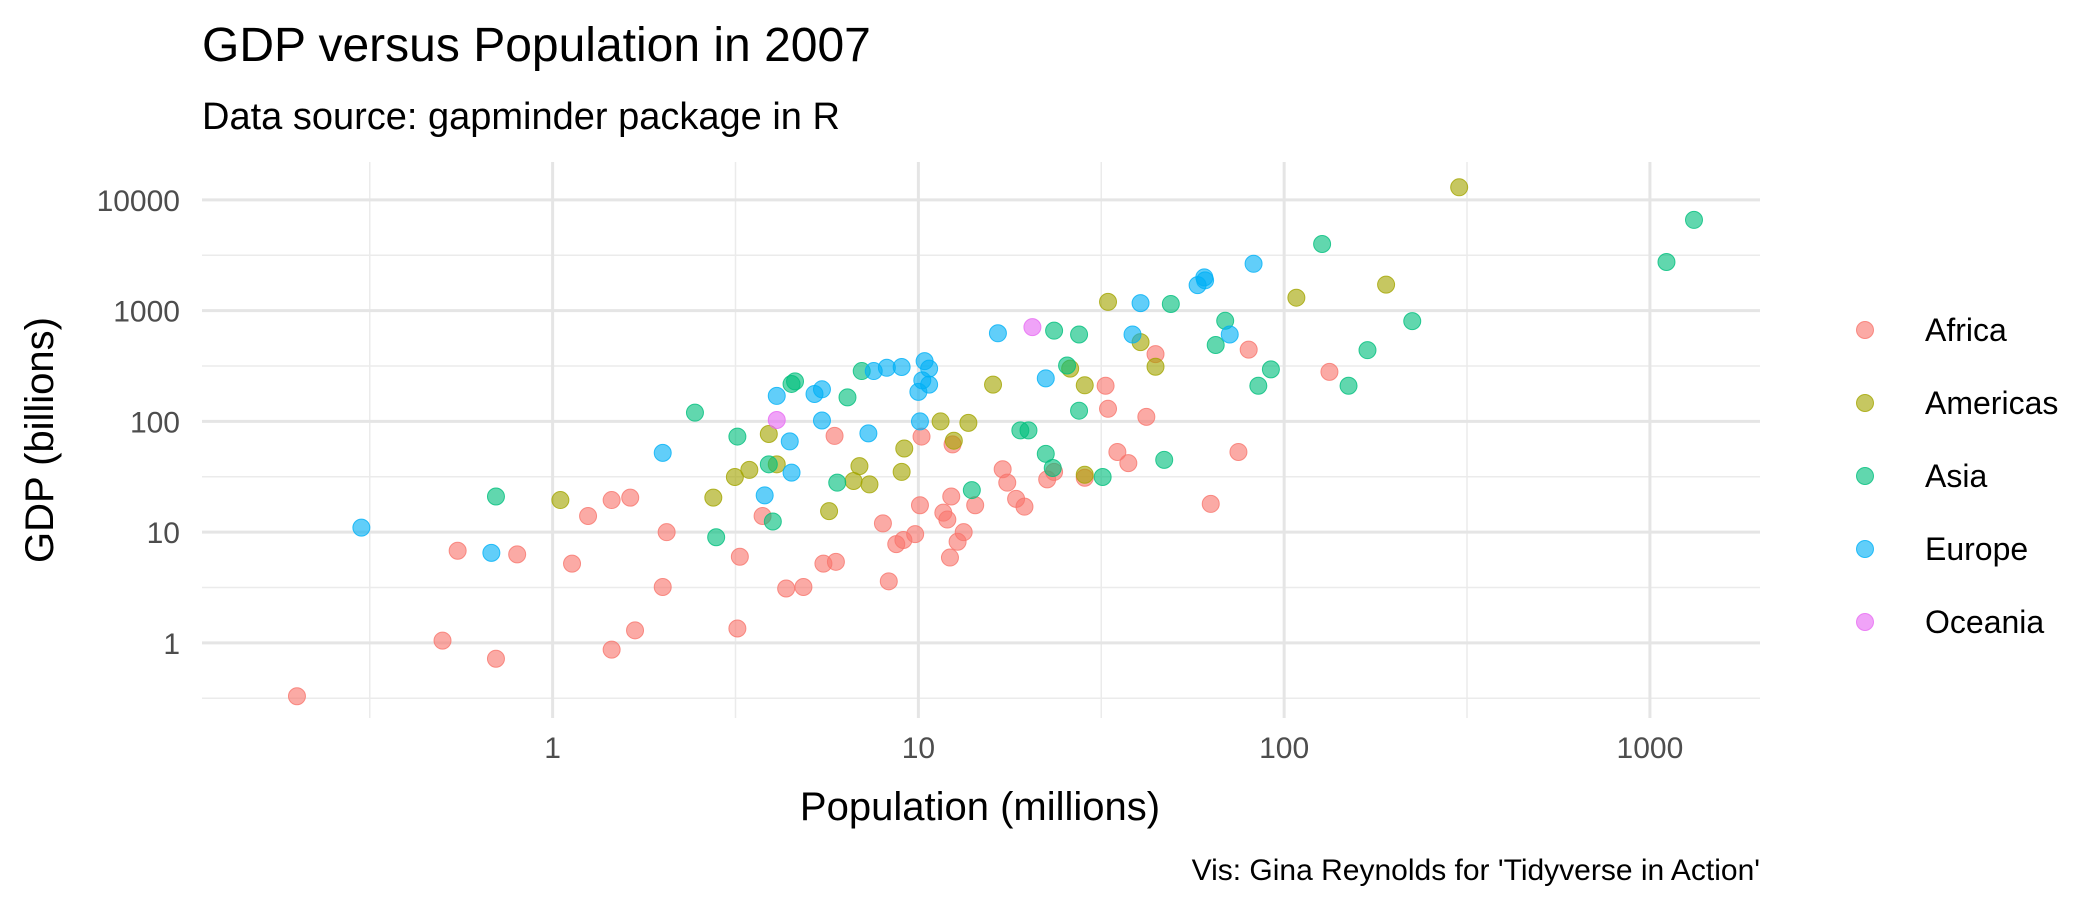 Image resolution: width=2100 pixels, height=900 pixels. I want to click on y-tick-label: 10, so click(163, 533).